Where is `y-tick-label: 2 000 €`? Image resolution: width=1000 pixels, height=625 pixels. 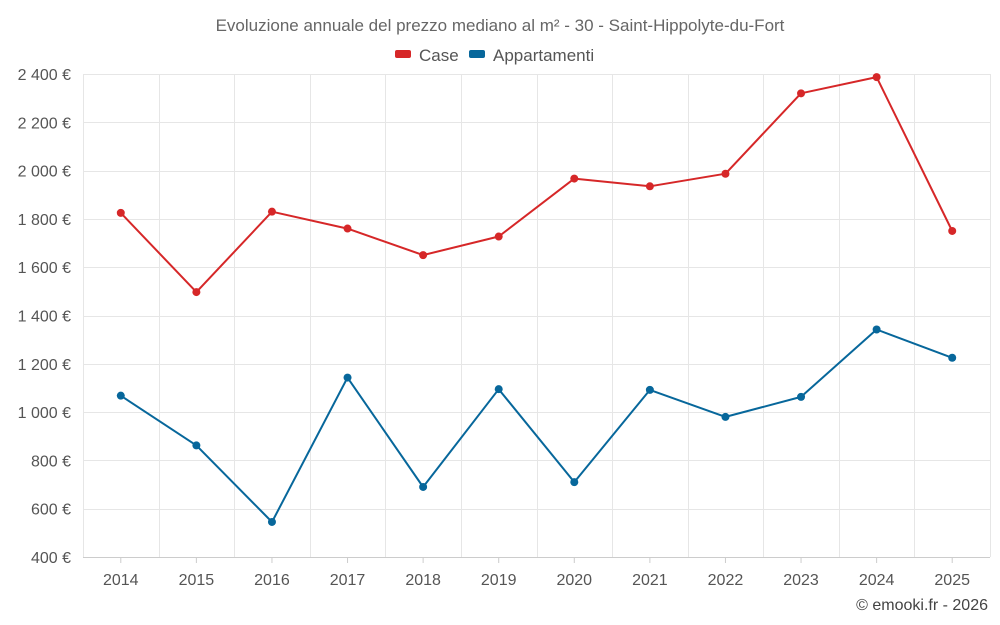 y-tick-label: 2 000 € is located at coordinates (44, 172).